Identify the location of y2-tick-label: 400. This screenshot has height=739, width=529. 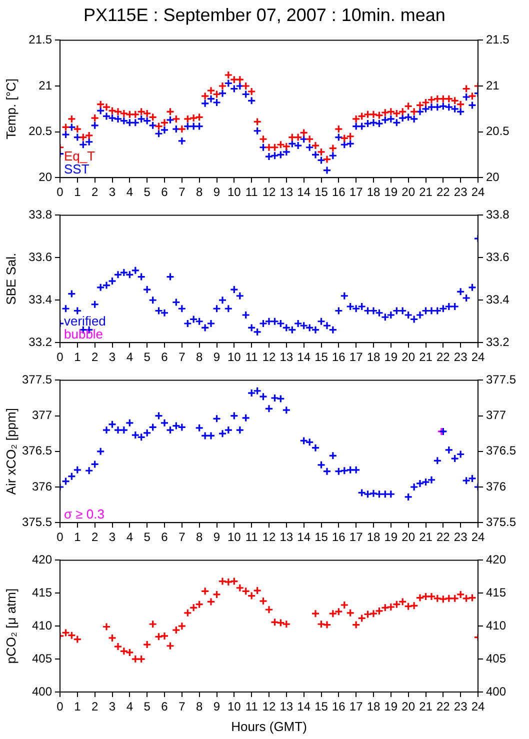
(496, 691).